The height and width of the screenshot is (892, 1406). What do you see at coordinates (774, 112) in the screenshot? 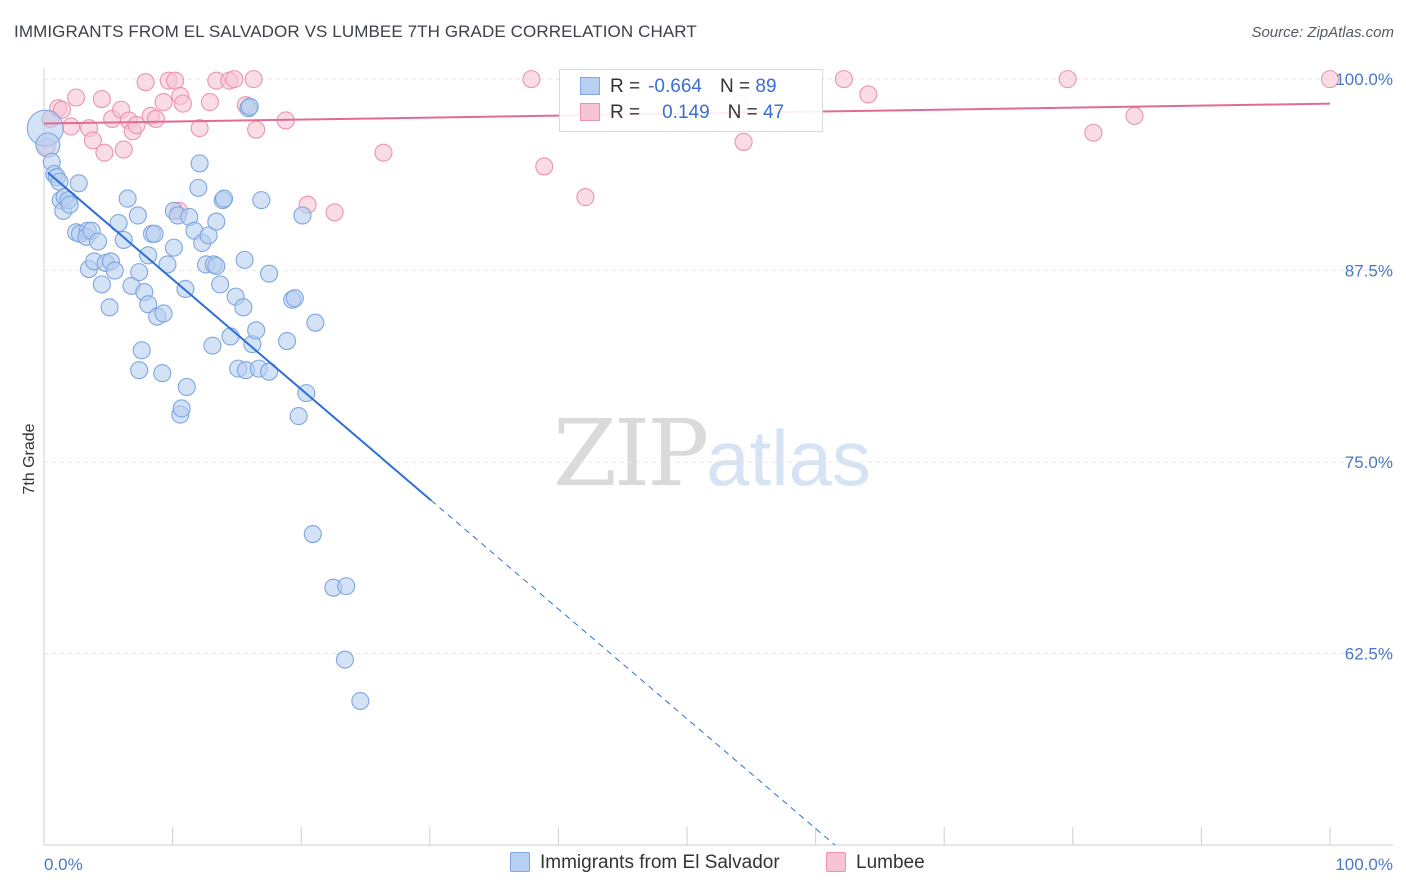
I see `n-value: 47` at bounding box center [774, 112].